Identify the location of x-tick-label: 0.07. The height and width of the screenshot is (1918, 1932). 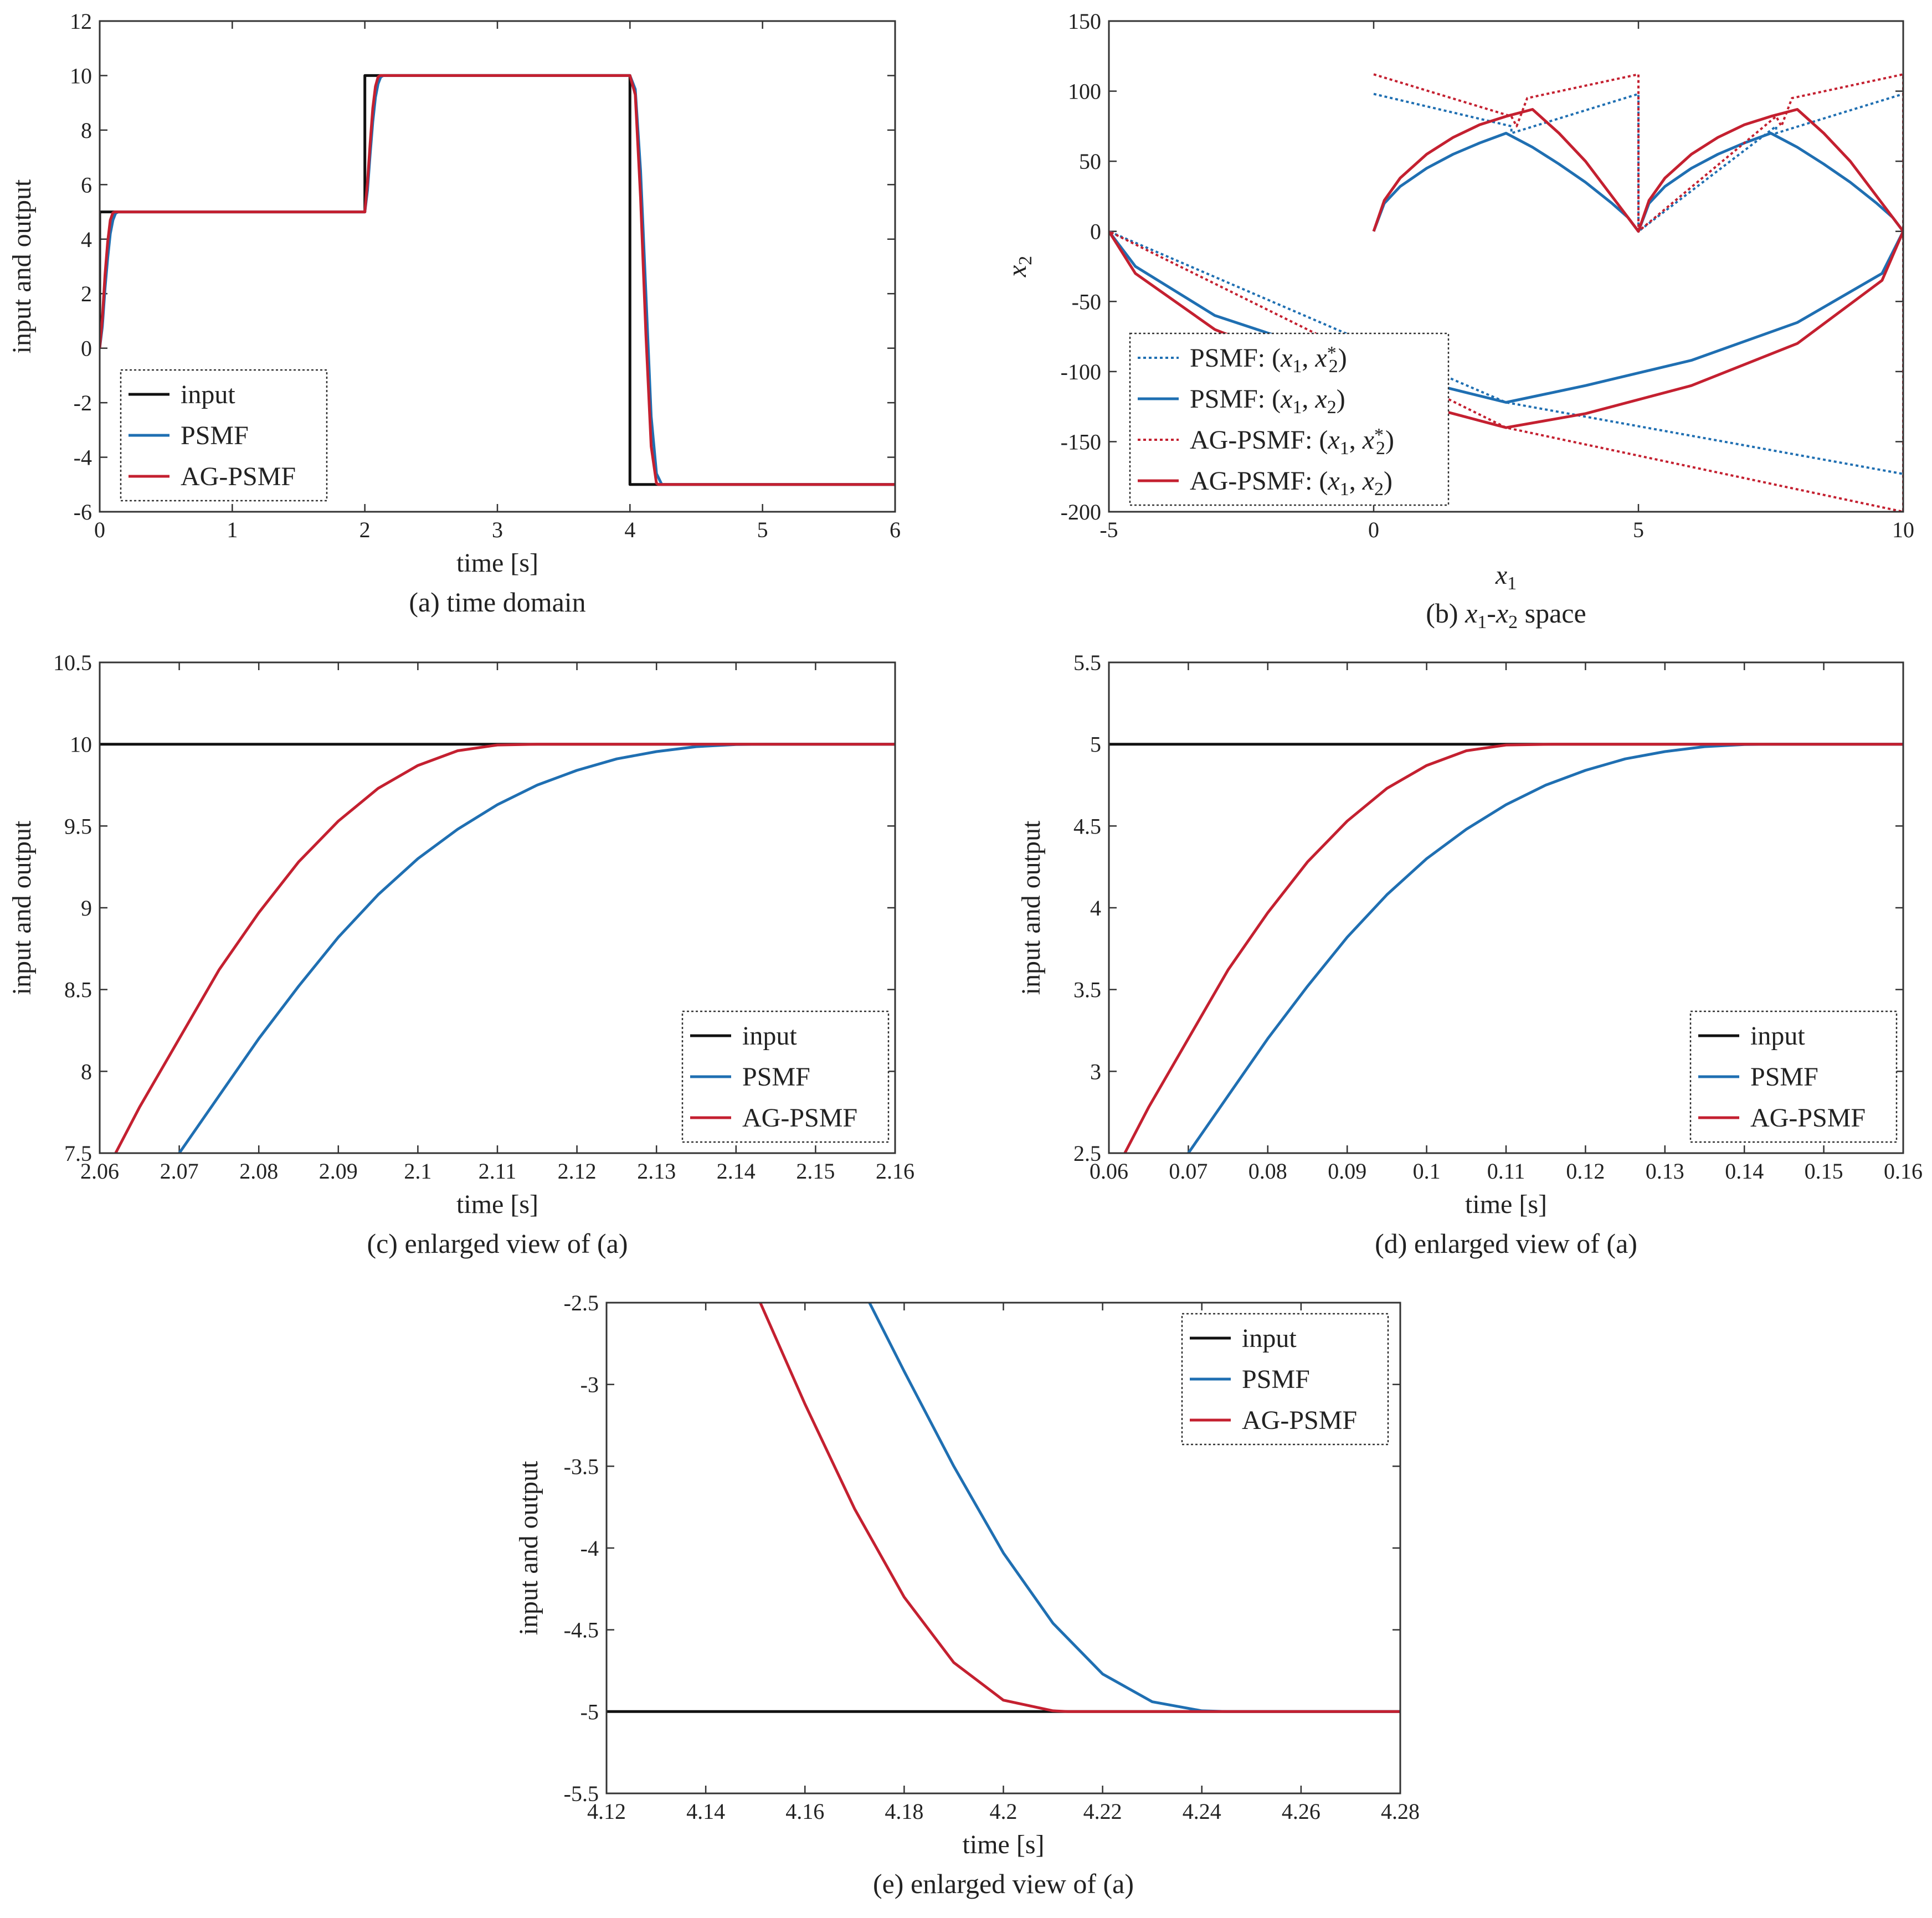
(1188, 1171).